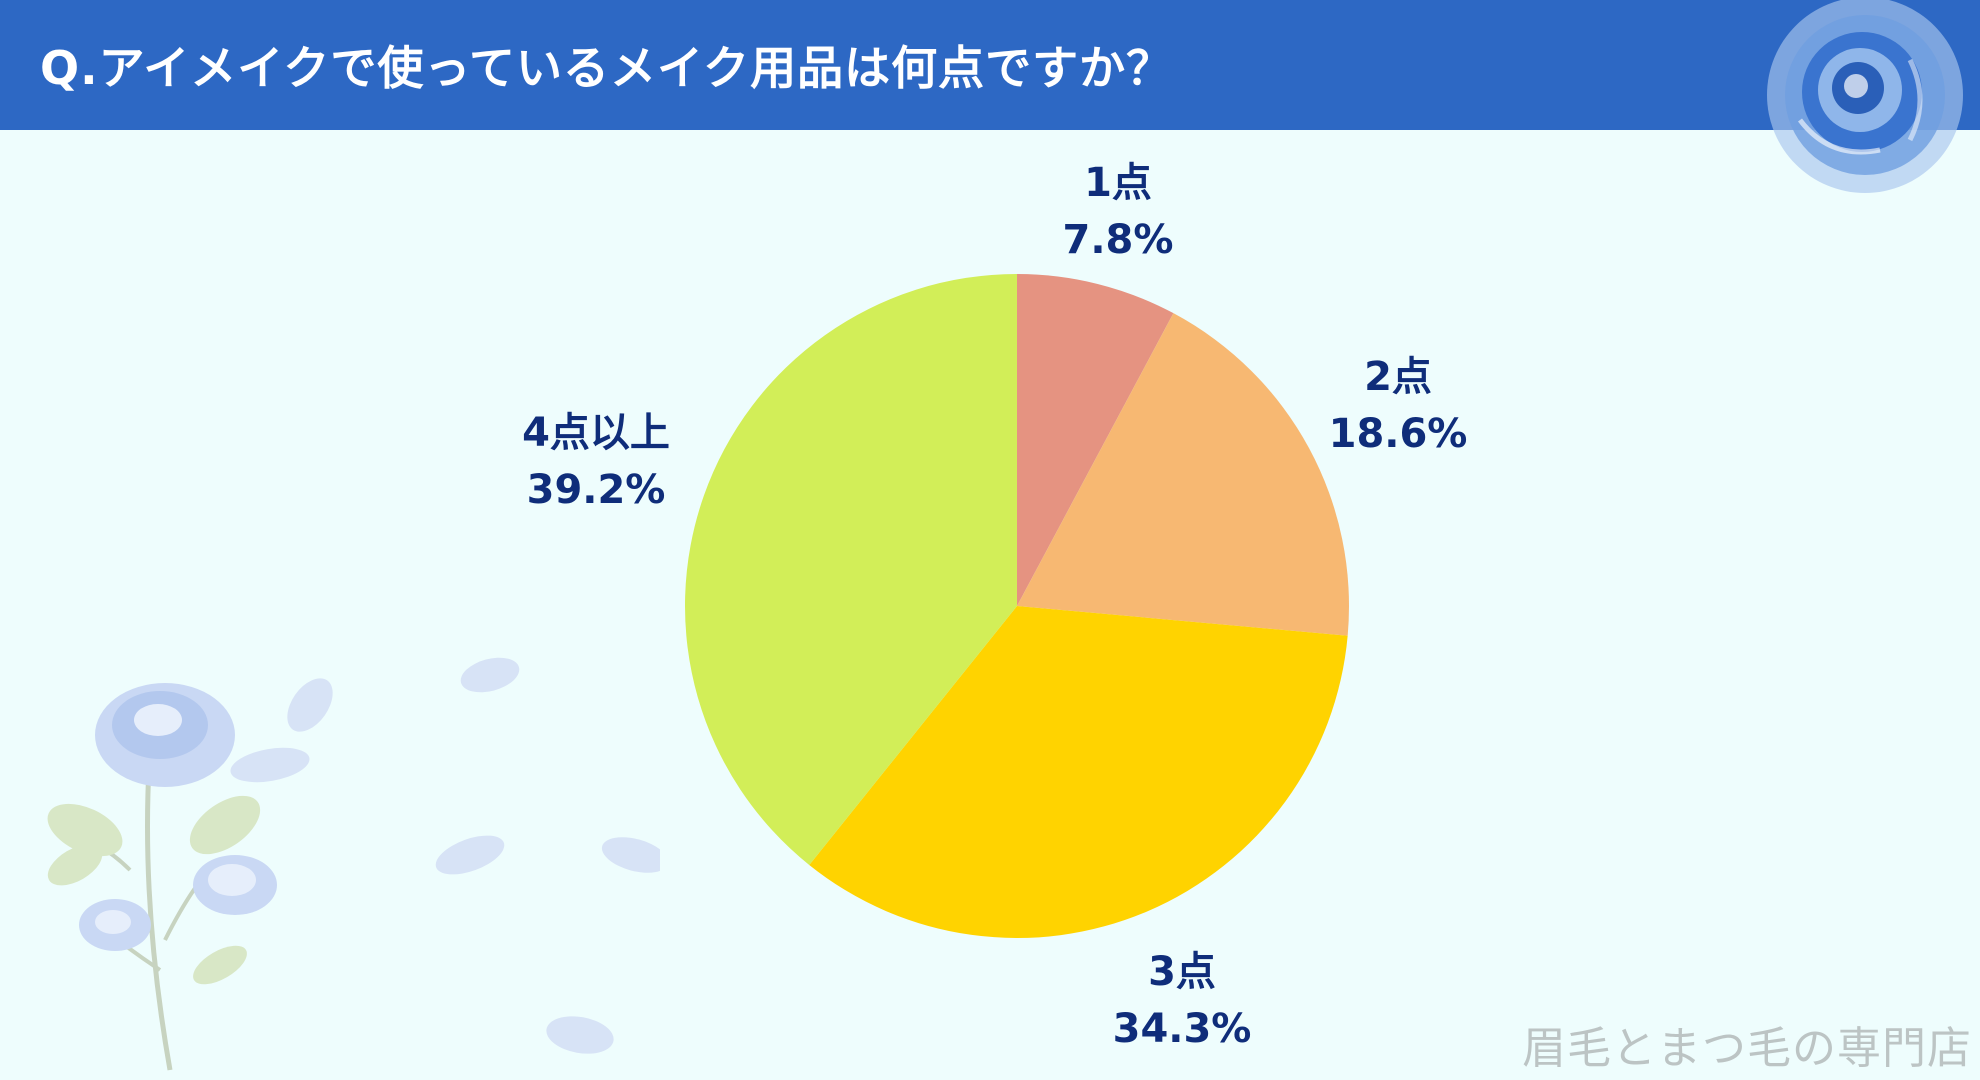 The width and height of the screenshot is (1980, 1080). Describe the element at coordinates (596, 433) in the screenshot. I see `slice-category-label: 4点以上` at that location.